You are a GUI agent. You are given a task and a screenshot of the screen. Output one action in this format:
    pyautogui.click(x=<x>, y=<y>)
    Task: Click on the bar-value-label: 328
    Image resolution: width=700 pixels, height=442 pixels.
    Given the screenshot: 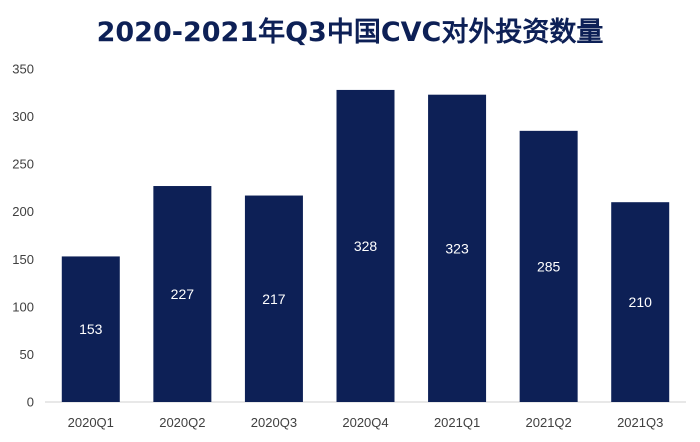 What is the action you would take?
    pyautogui.click(x=366, y=246)
    